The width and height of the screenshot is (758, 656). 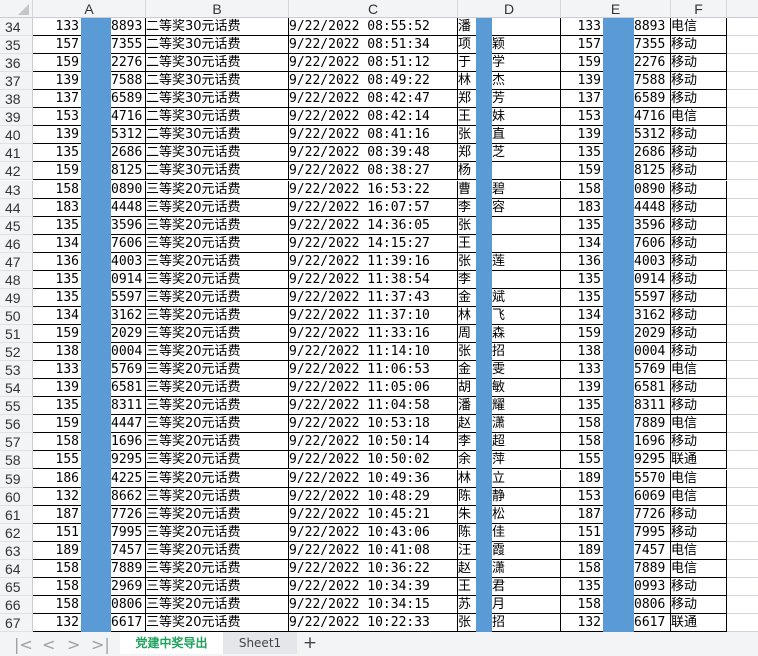 What do you see at coordinates (373, 550) in the screenshot?
I see `time-cell: 9/22/2022 10:41:08` at bounding box center [373, 550].